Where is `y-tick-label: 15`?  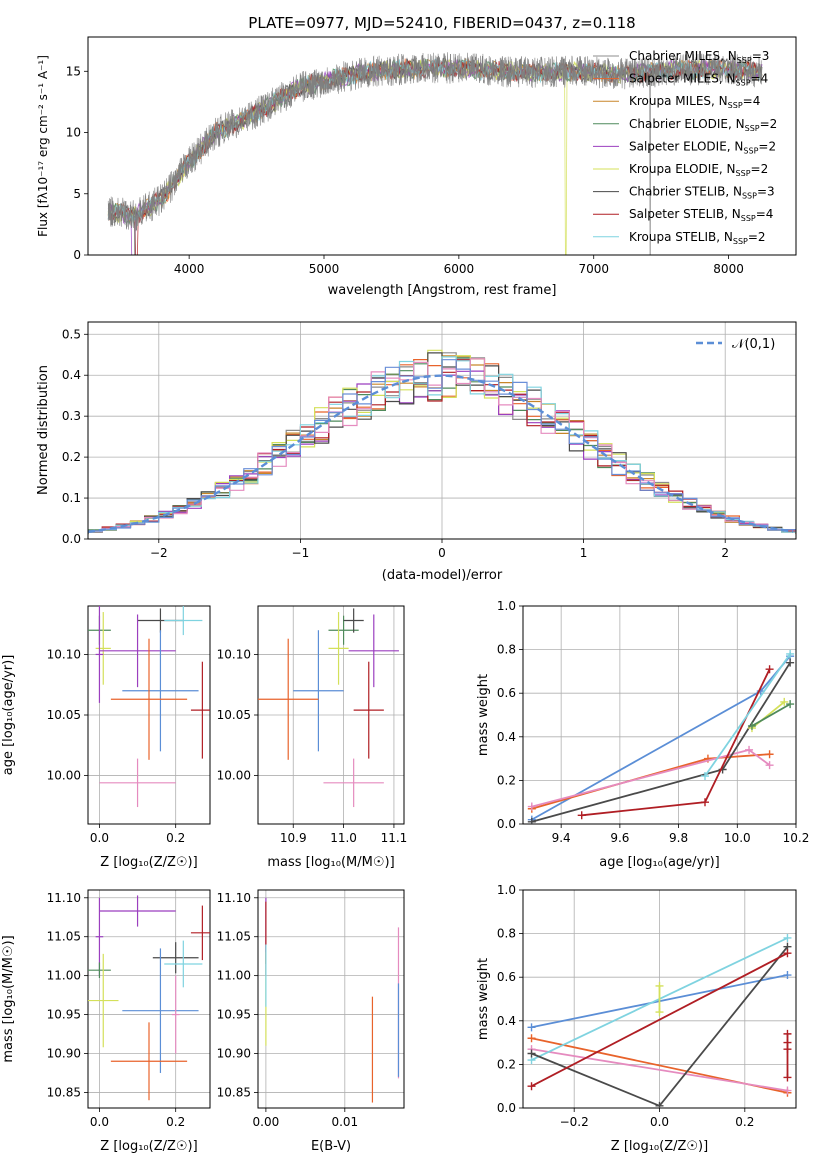 y-tick-label: 15 is located at coordinates (73, 71).